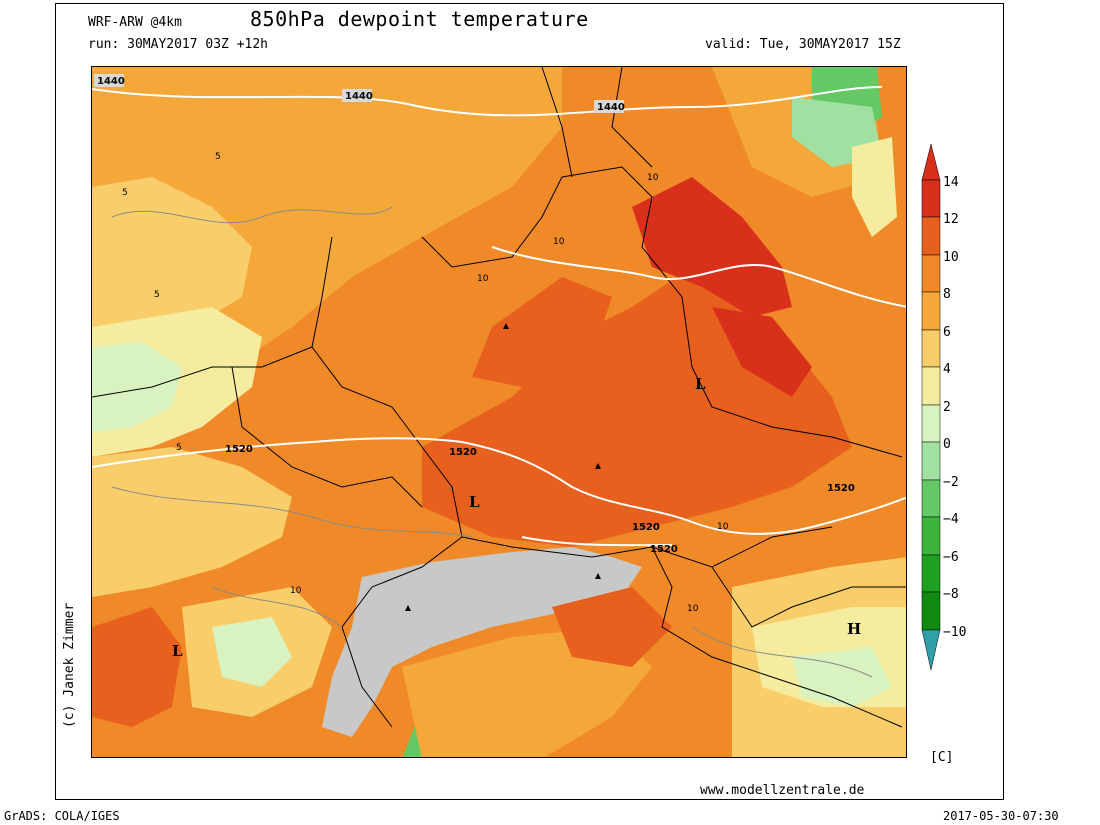 This screenshot has width=1100, height=825. Describe the element at coordinates (69, 665) in the screenshot. I see `copyright-label: (c) Janek Zimmer` at that location.